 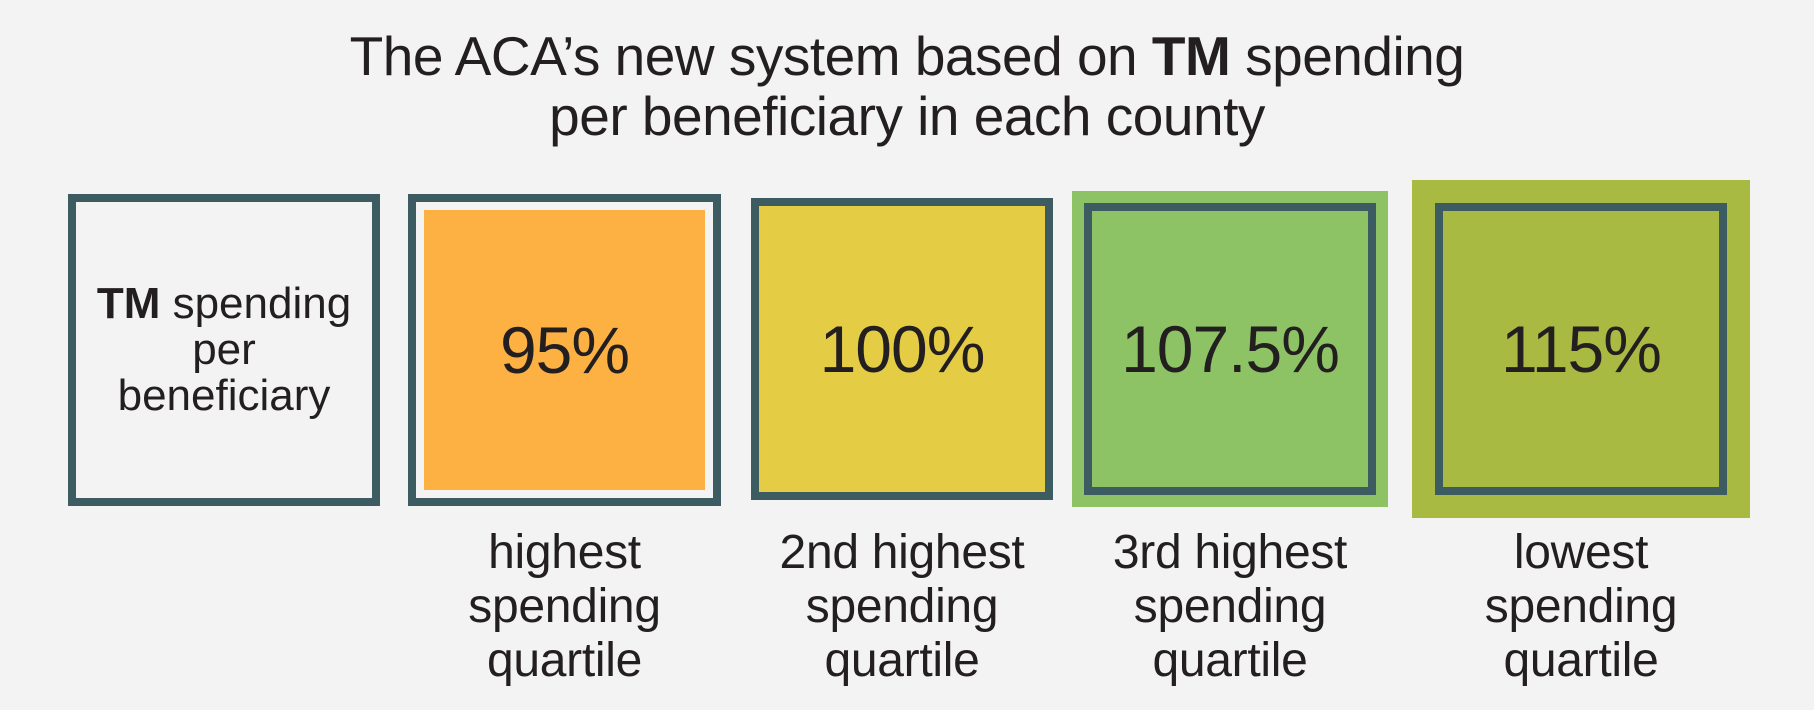 I want to click on caption-line: 3rd highest, so click(x=1230, y=552).